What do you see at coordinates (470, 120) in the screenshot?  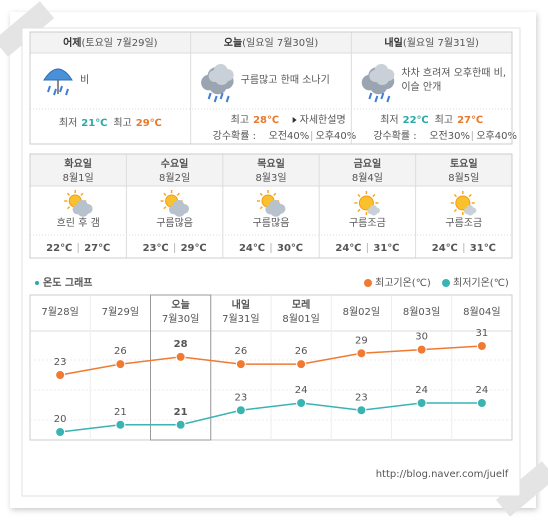 I see `text-part: 27℃` at bounding box center [470, 120].